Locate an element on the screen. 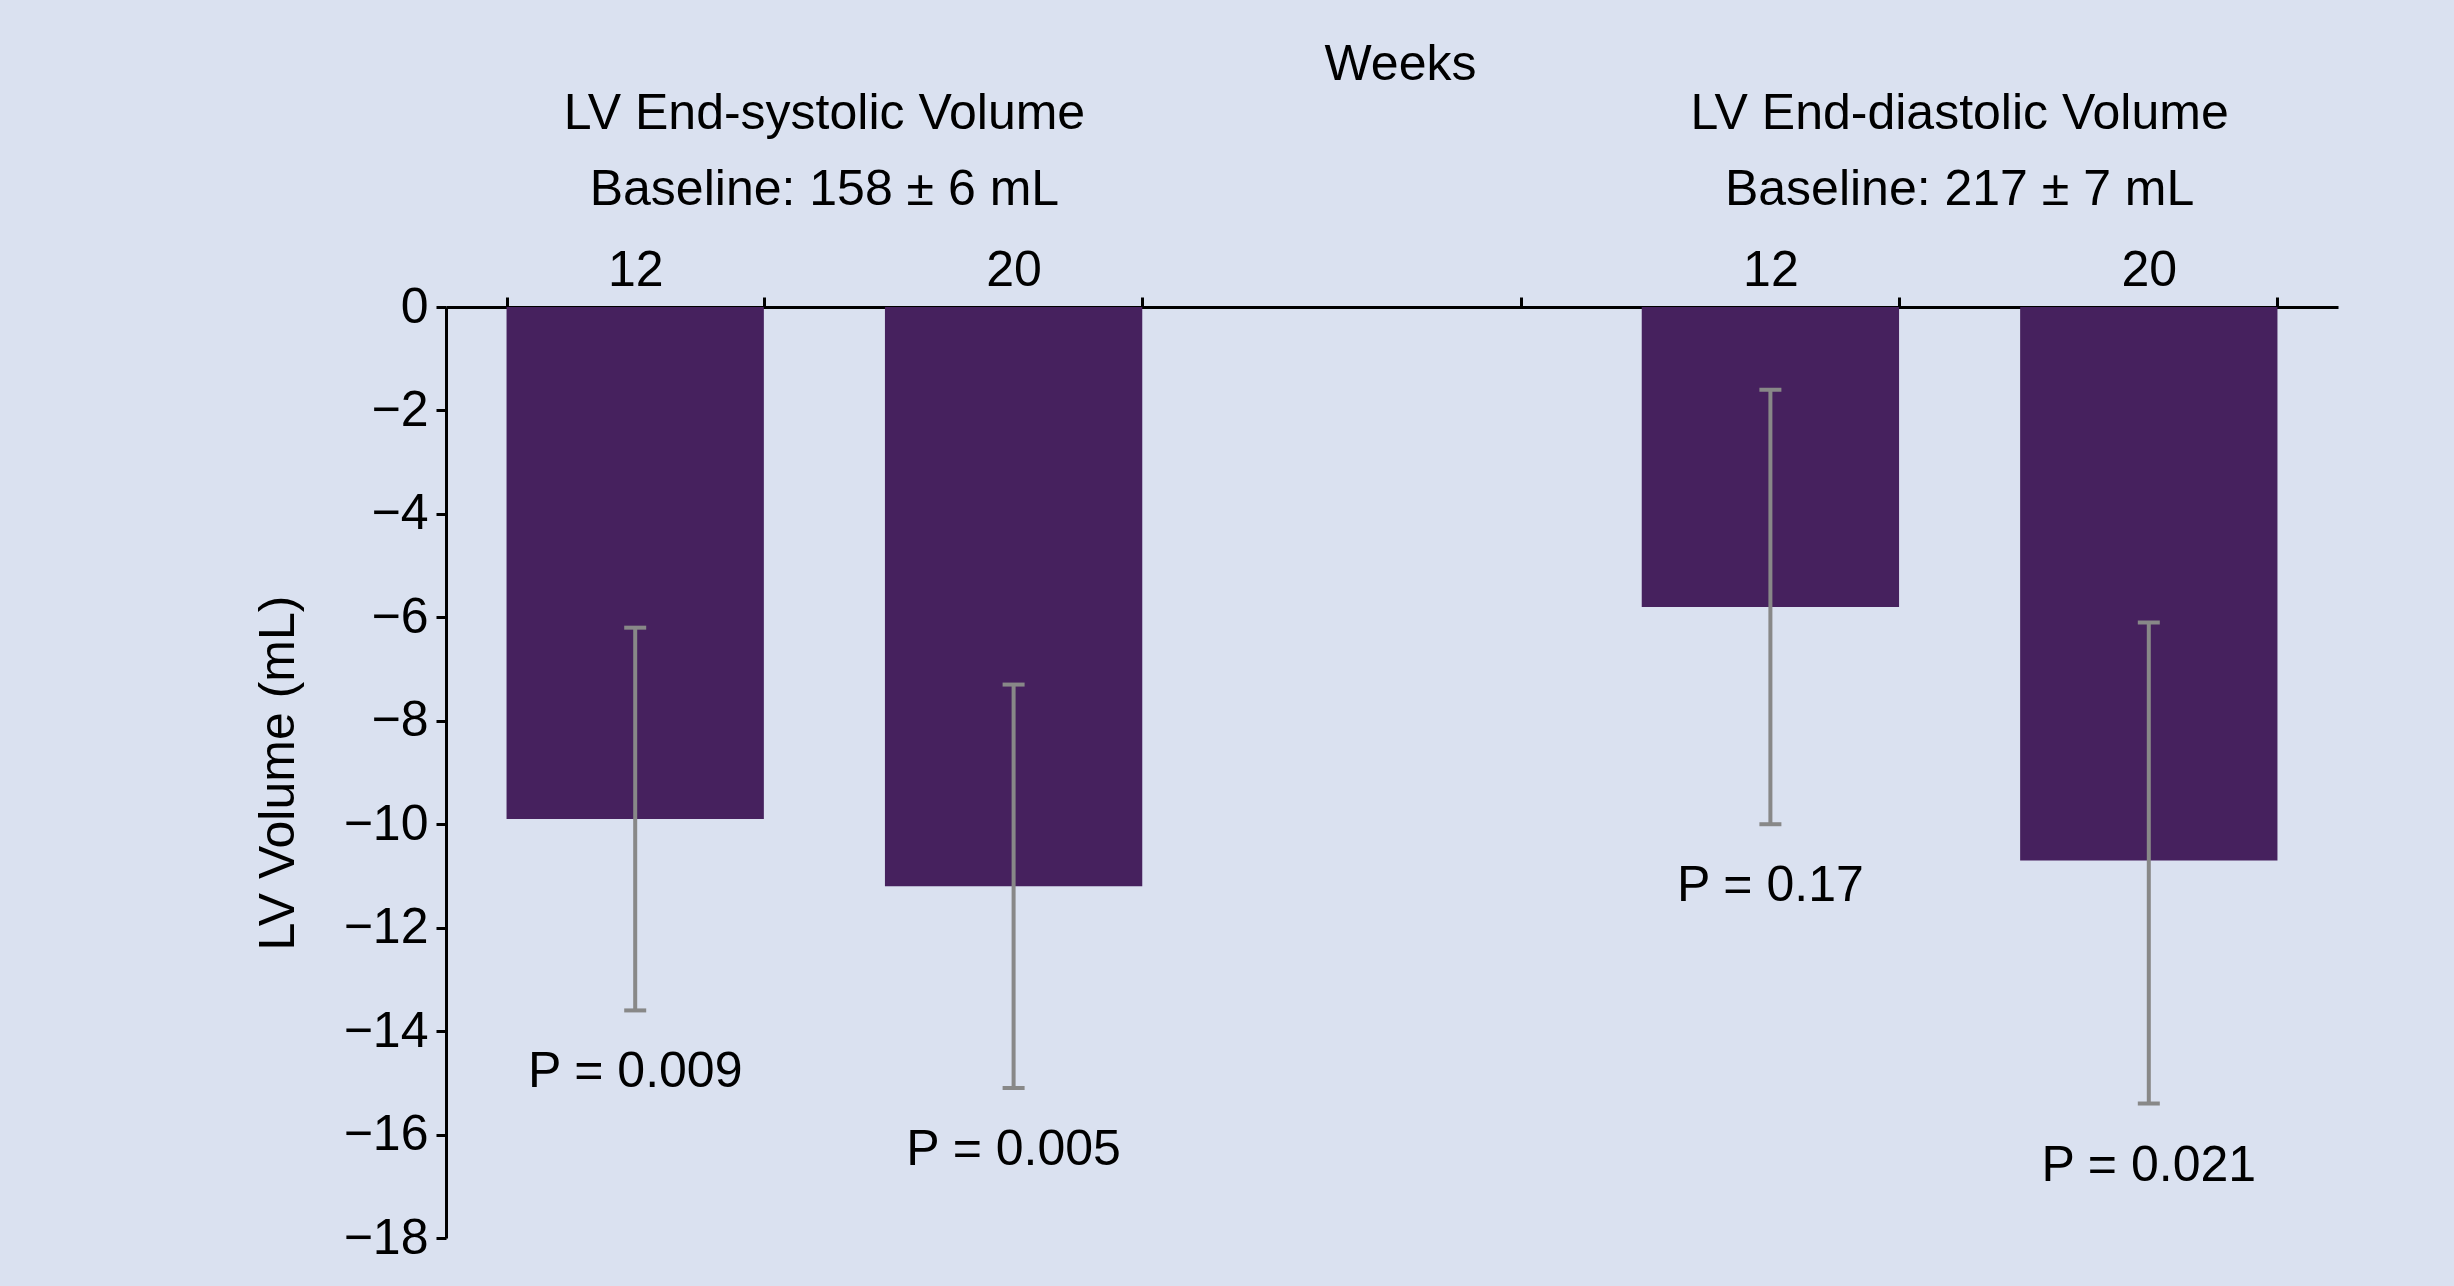 The width and height of the screenshot is (2454, 1286). y-tick-label: −14 is located at coordinates (386, 1029).